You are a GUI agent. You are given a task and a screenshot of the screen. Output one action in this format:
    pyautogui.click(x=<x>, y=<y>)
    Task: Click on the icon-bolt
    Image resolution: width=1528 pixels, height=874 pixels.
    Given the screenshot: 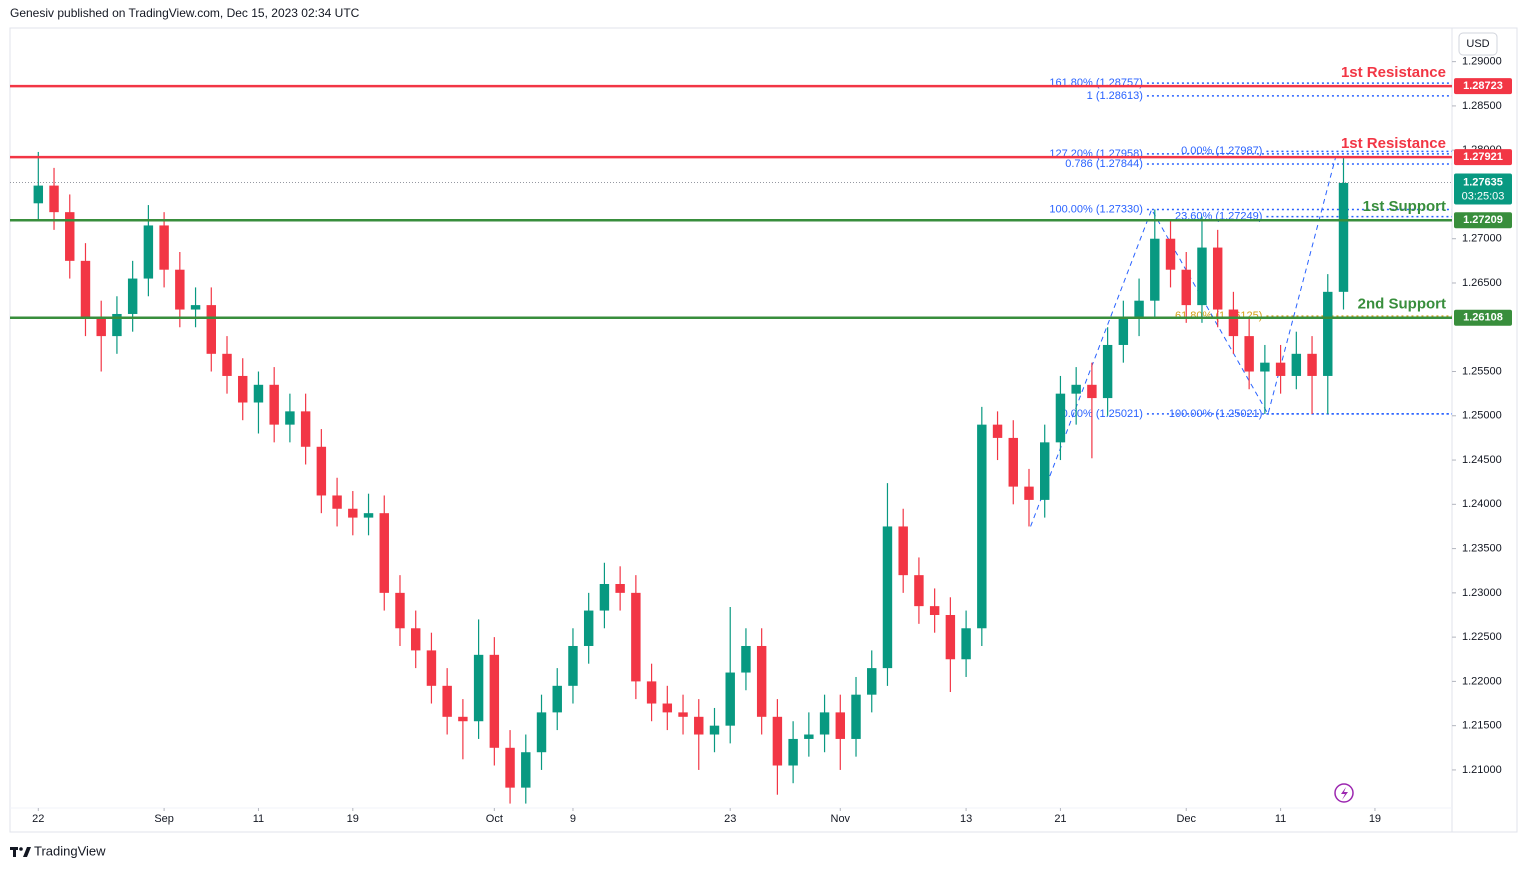 What is the action you would take?
    pyautogui.click(x=1344, y=793)
    